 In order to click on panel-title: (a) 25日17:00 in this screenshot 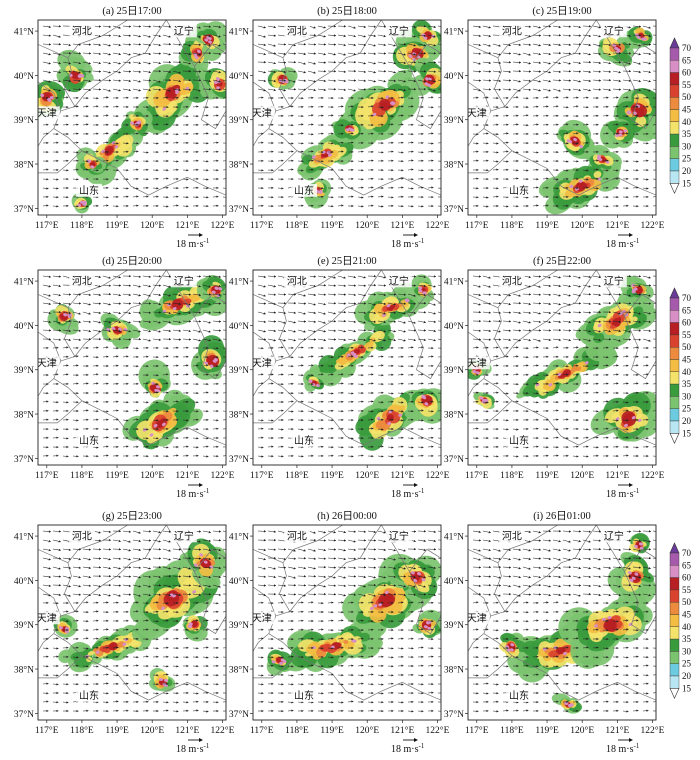, I will do `click(131, 11)`.